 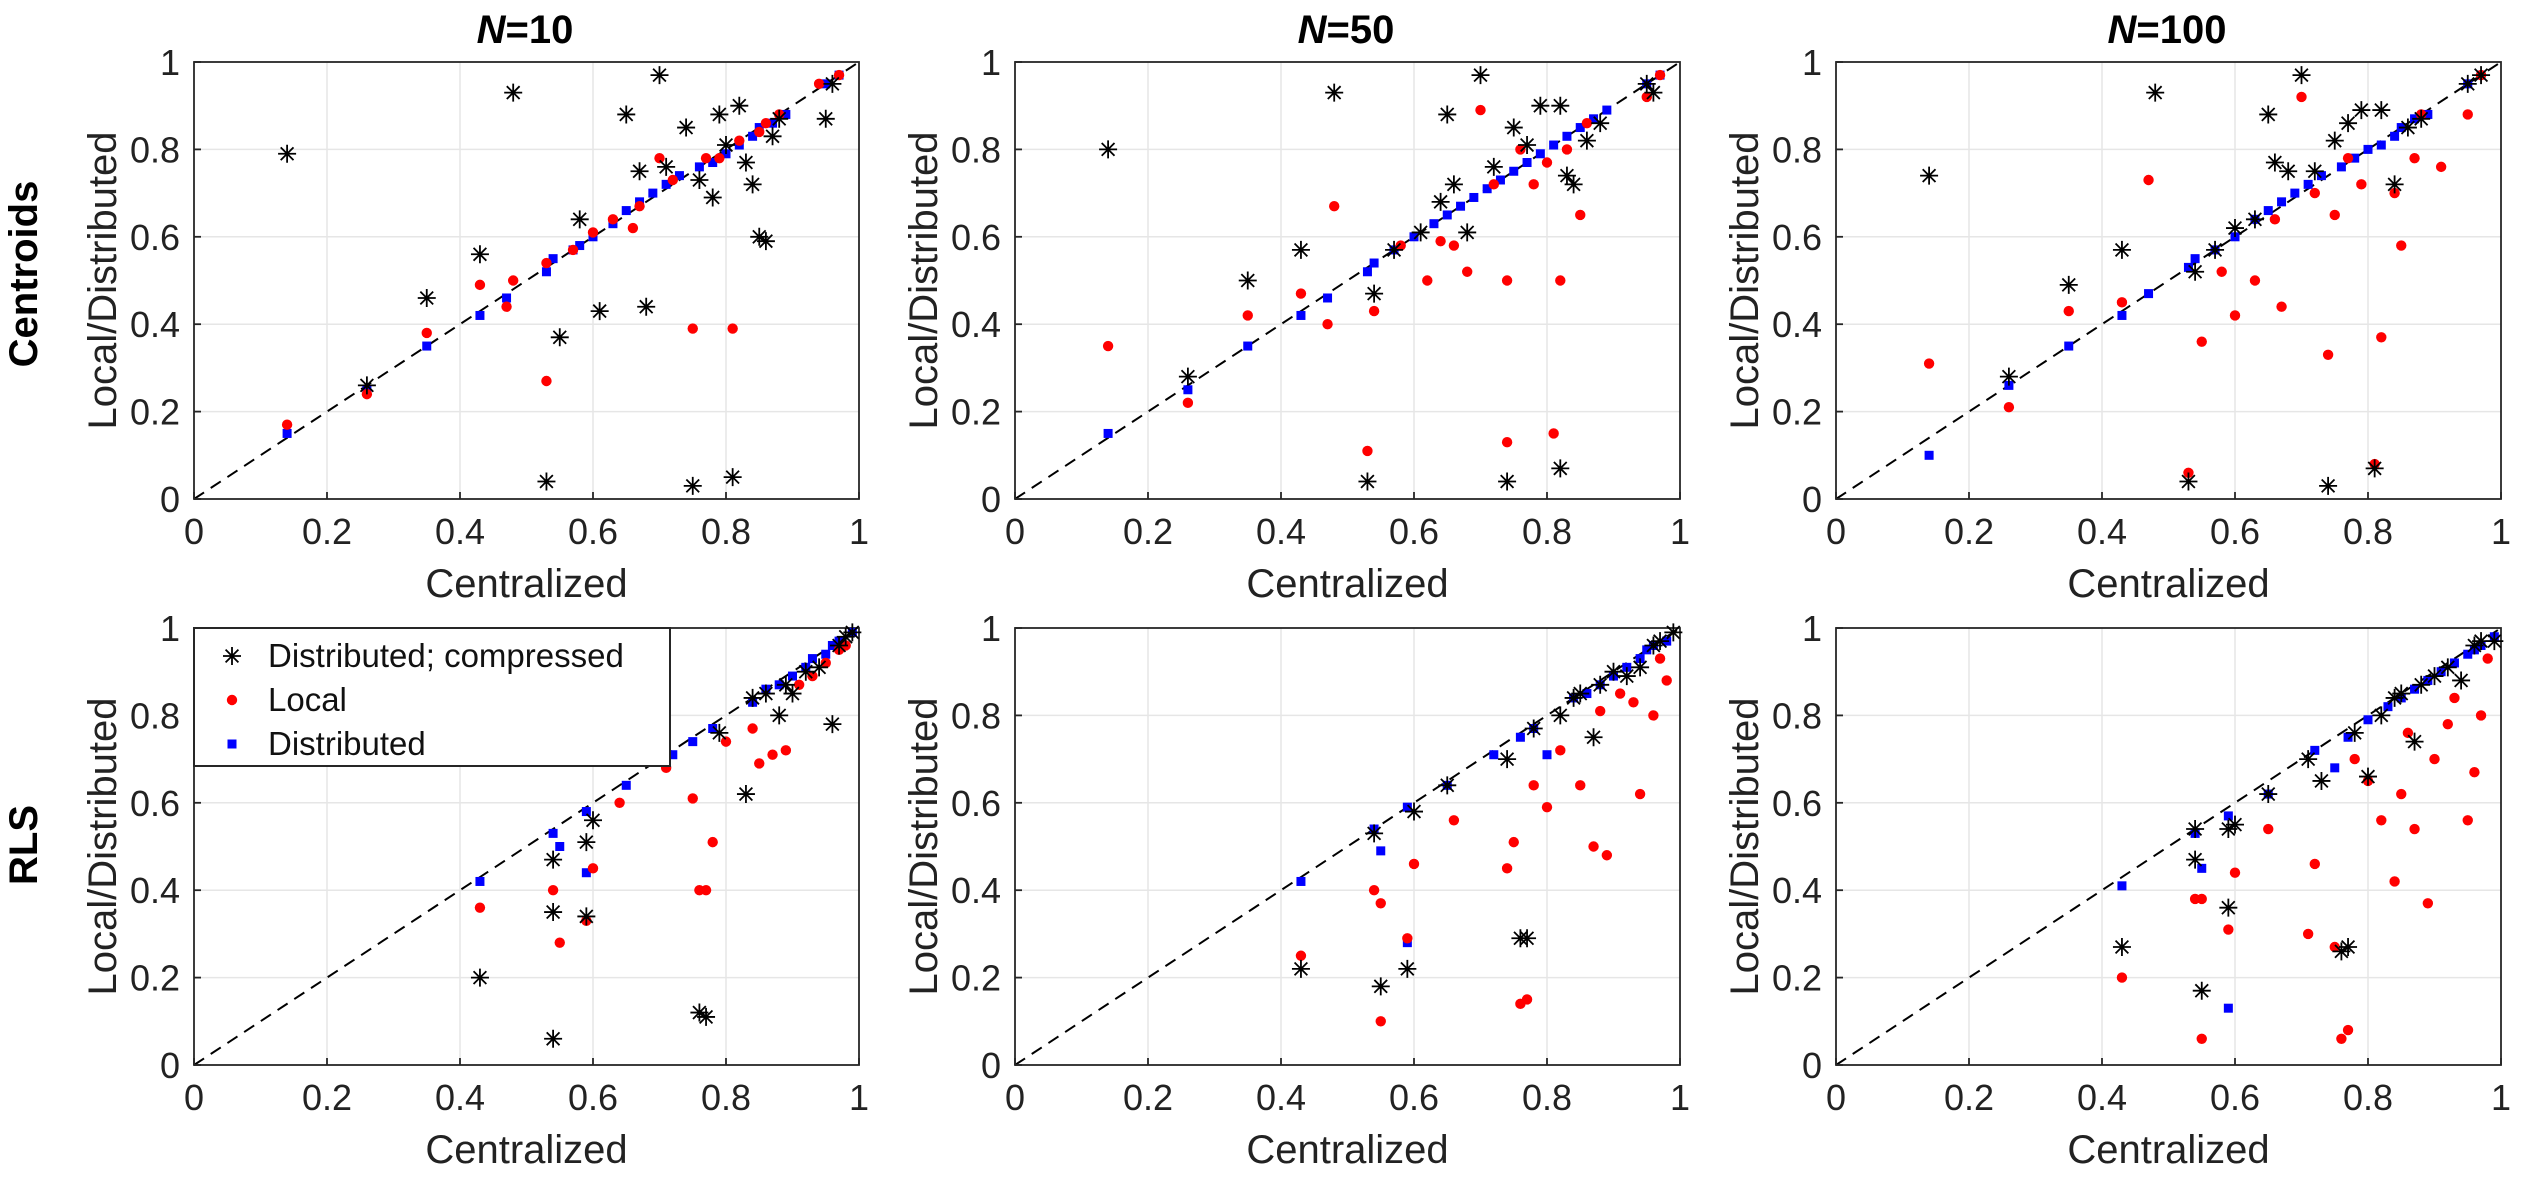 I want to click on legend-dot, so click(x=232, y=700).